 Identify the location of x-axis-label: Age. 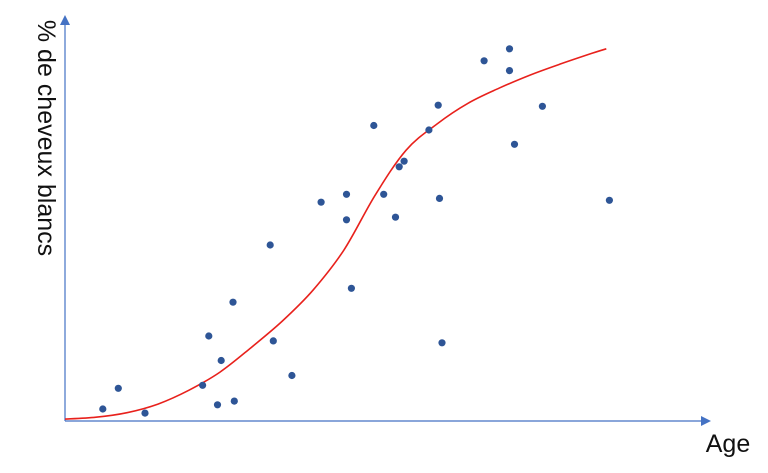
(728, 444).